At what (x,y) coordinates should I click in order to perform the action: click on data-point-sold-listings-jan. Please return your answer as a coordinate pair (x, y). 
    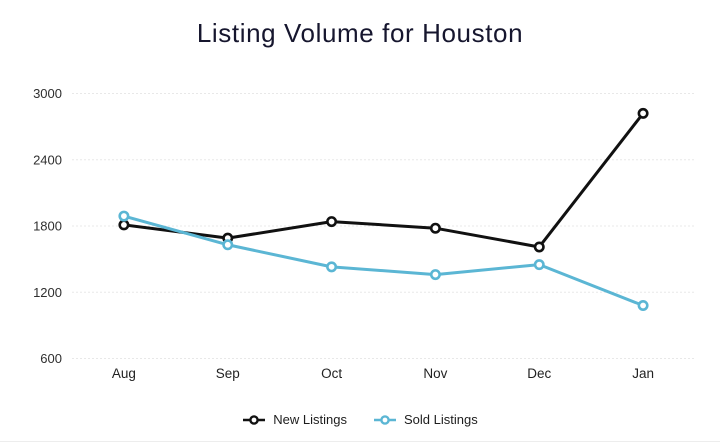
    Looking at the image, I should click on (643, 305).